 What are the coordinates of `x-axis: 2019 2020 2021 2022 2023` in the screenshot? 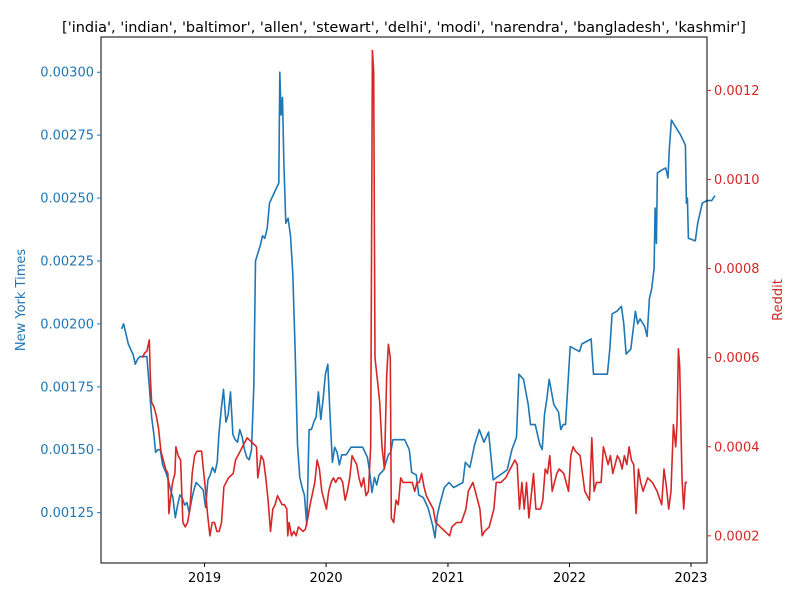 It's located at (448, 574).